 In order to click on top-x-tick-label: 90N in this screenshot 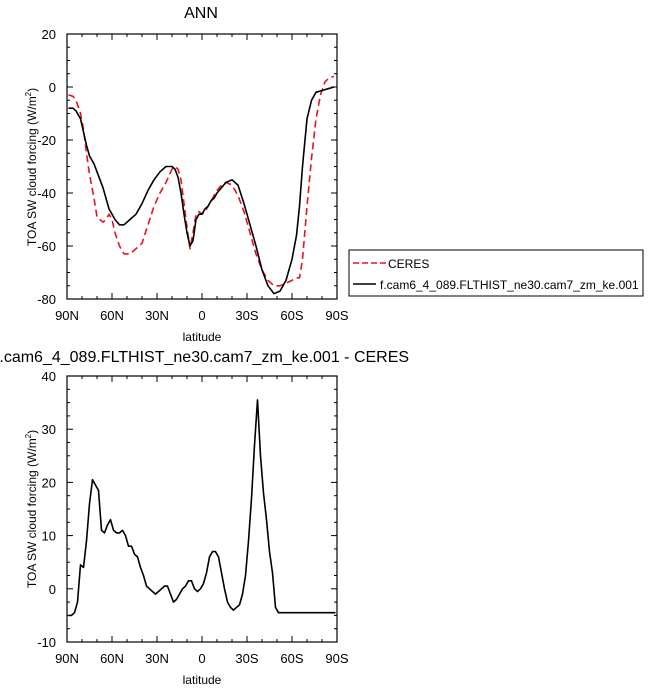, I will do `click(67, 315)`.